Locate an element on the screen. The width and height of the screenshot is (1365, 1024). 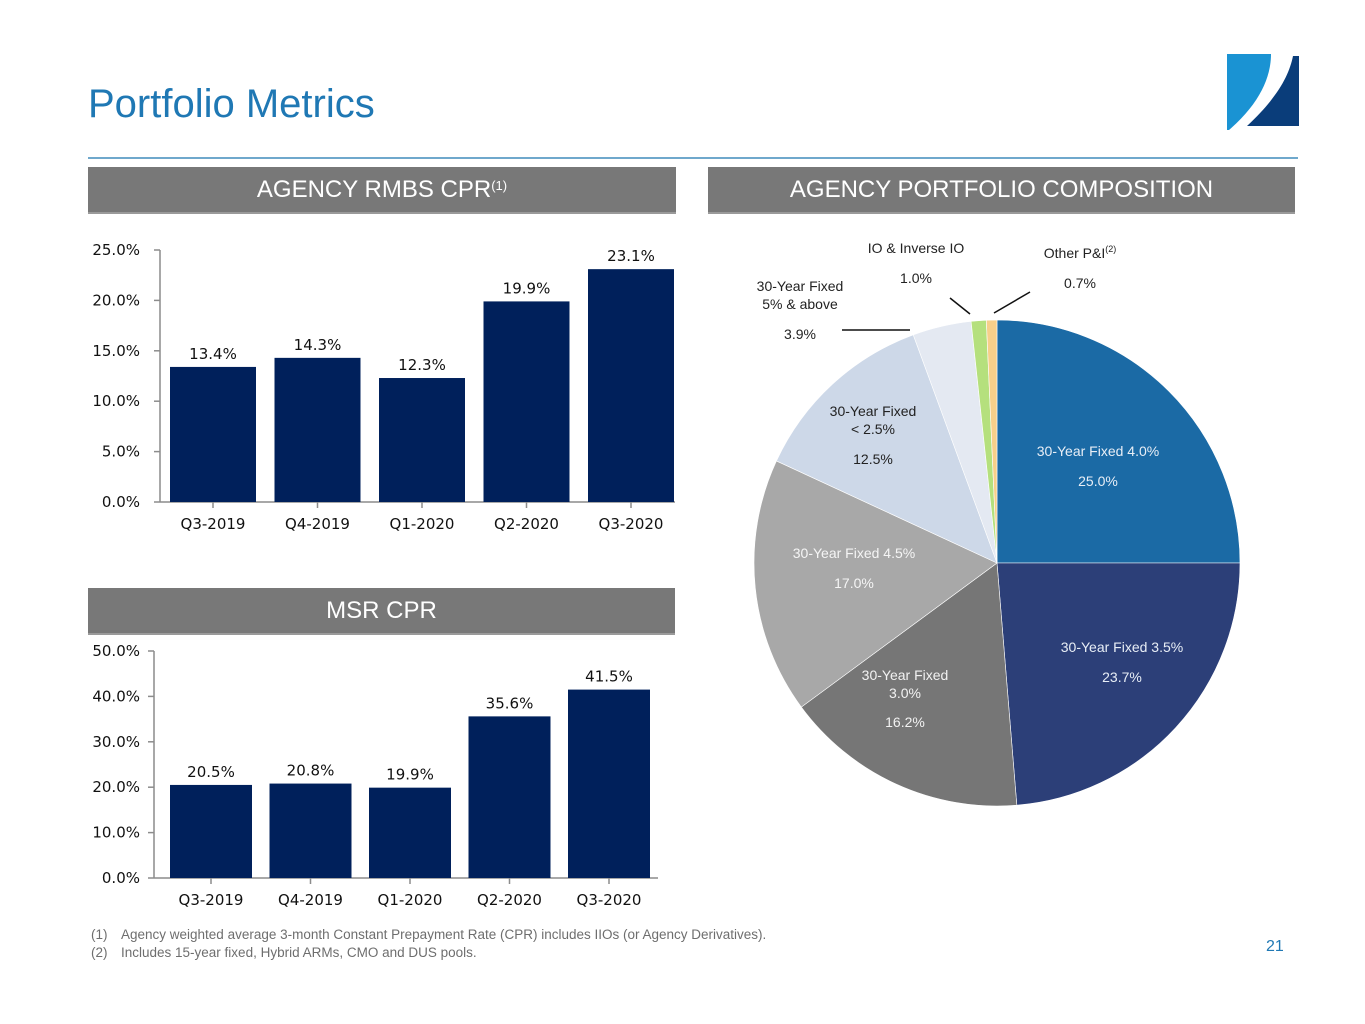
slice-label: 30-Year Fixed 4.5% is located at coordinates (854, 553).